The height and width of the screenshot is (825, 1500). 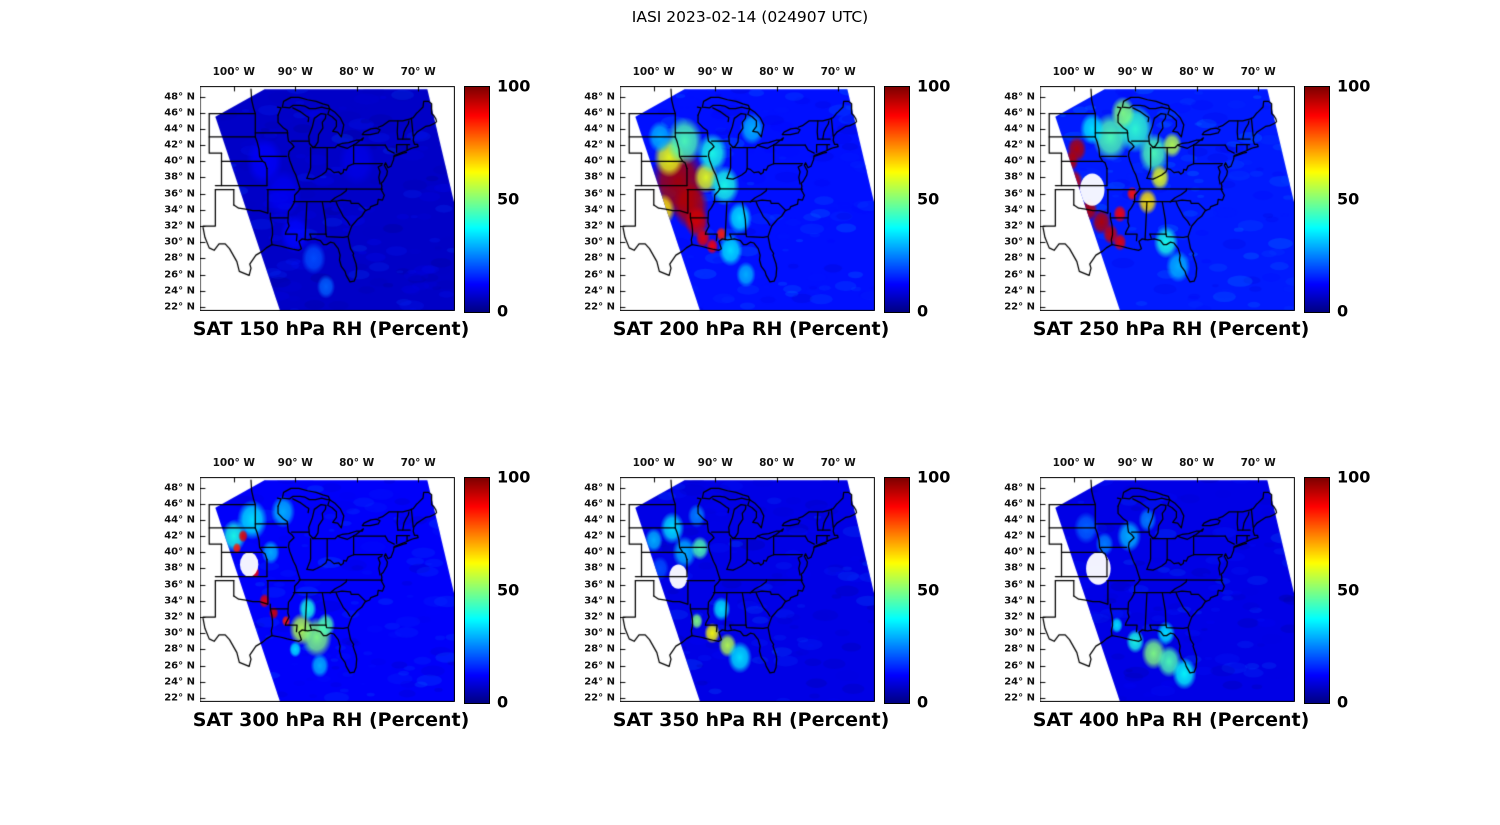 I want to click on panel-caption: SAT 150 hPa RH (Percent), so click(x=331, y=329).